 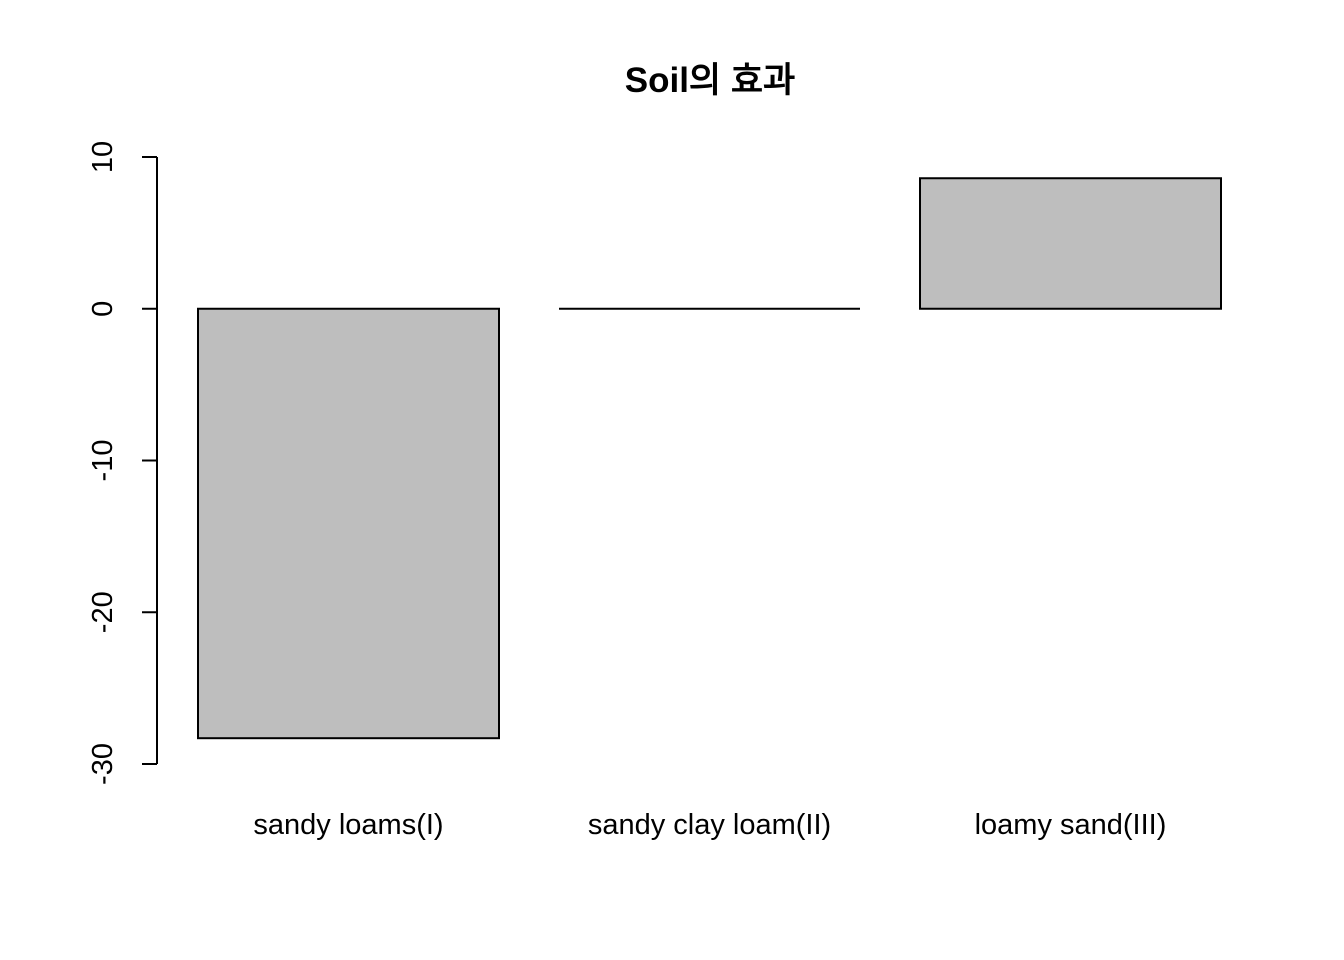 I want to click on y-tick-label: 10, so click(x=103, y=157).